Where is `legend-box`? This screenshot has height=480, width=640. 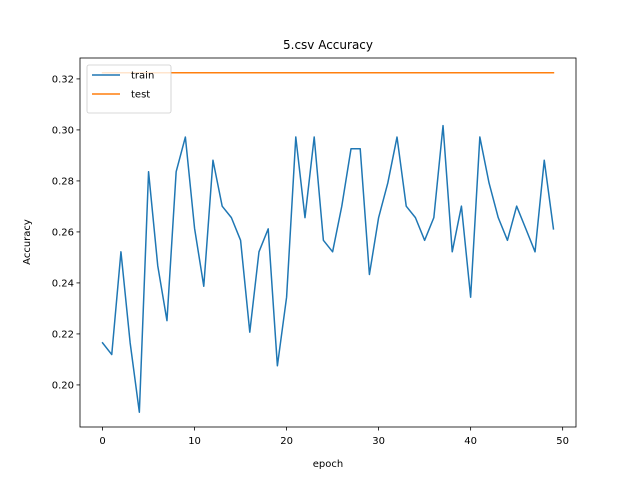 legend-box is located at coordinates (129, 89).